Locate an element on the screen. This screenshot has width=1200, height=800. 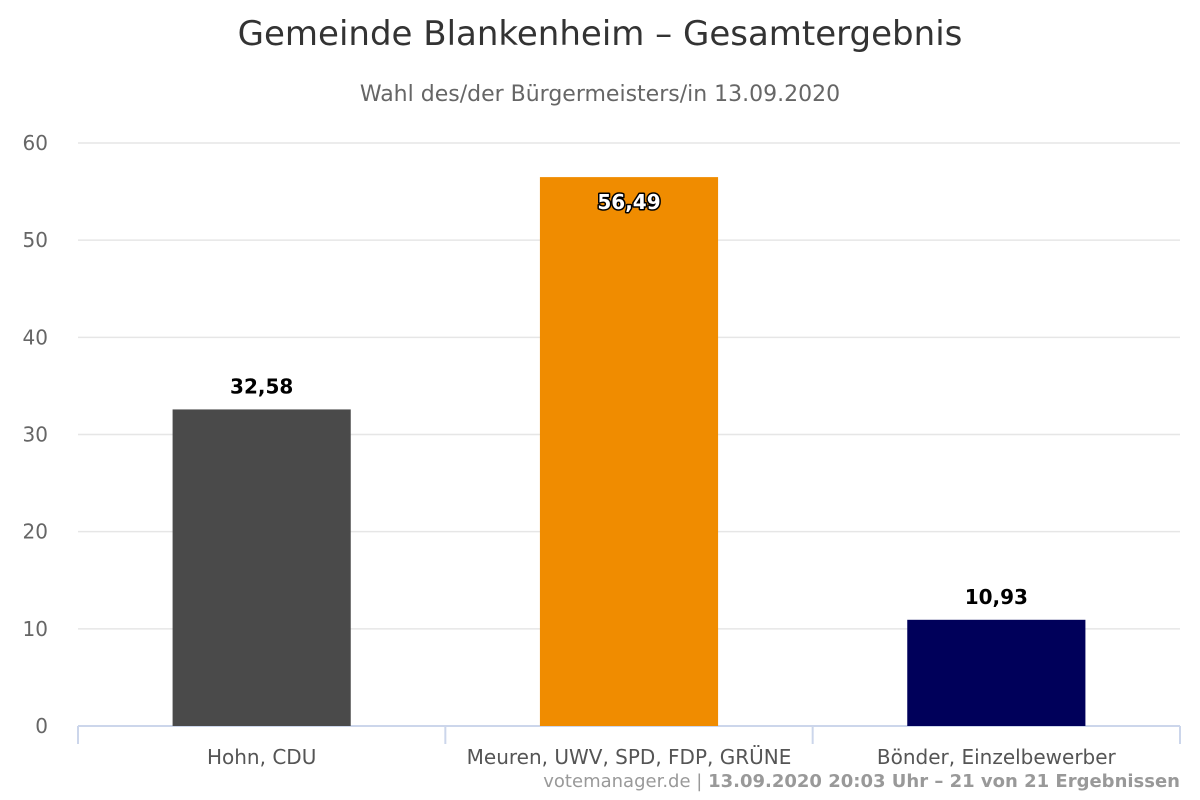
y-tick-label: 30 is located at coordinates (35, 435).